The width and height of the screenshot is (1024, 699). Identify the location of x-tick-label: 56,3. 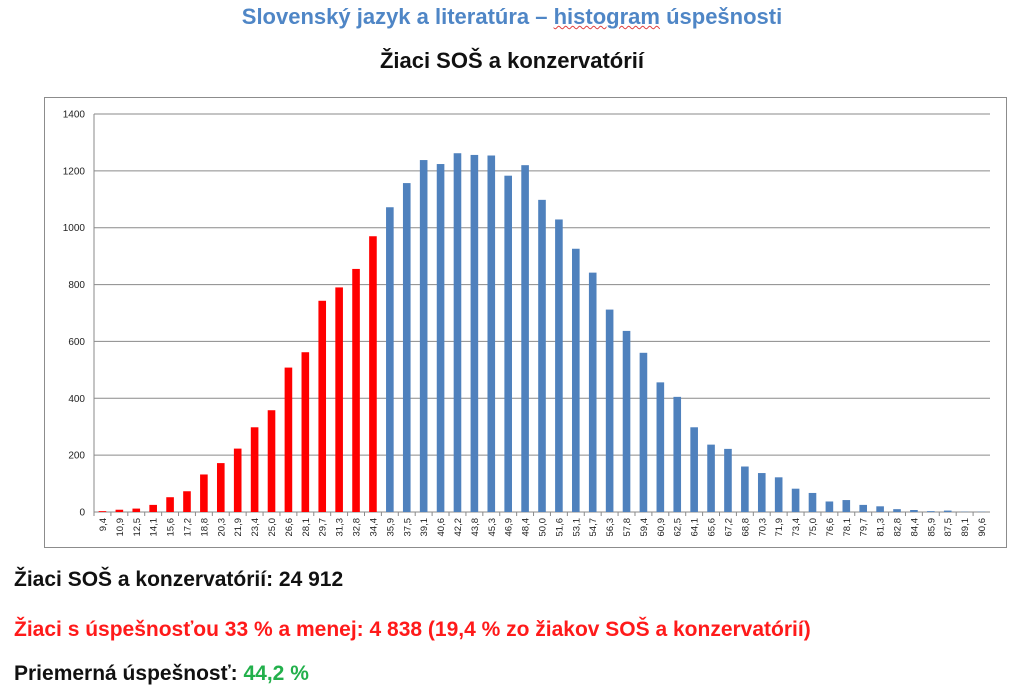
(610, 527).